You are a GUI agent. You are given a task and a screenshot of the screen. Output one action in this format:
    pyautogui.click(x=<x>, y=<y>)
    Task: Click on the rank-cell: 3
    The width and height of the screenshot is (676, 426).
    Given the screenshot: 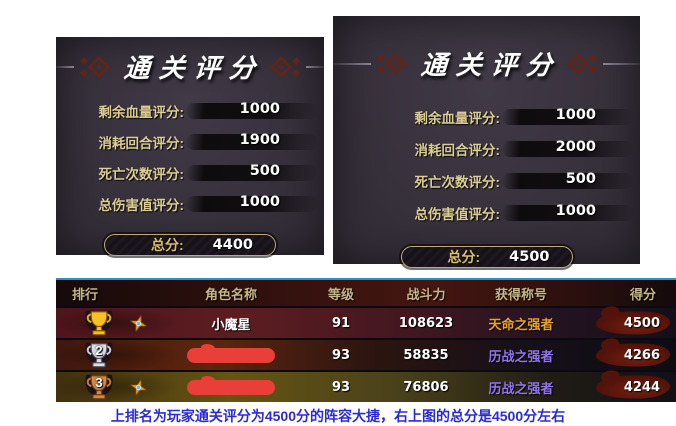 What is the action you would take?
    pyautogui.click(x=111, y=387)
    